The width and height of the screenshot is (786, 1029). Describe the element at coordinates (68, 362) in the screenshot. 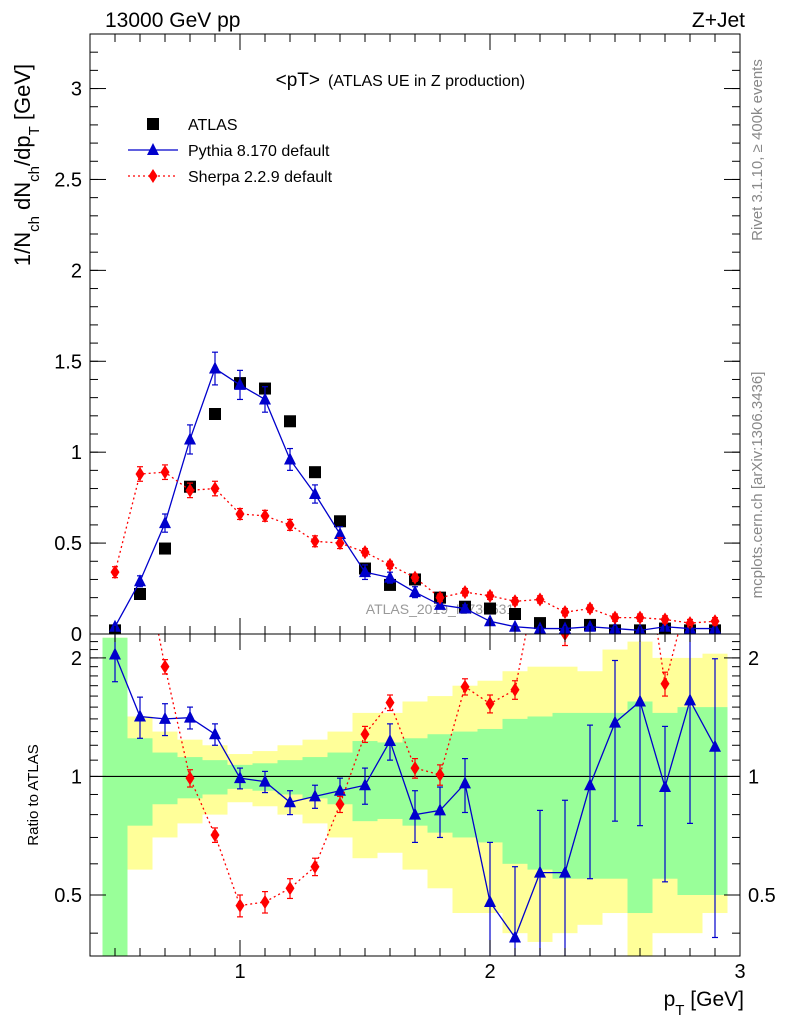

I see `y-tick-label: 1.5` at that location.